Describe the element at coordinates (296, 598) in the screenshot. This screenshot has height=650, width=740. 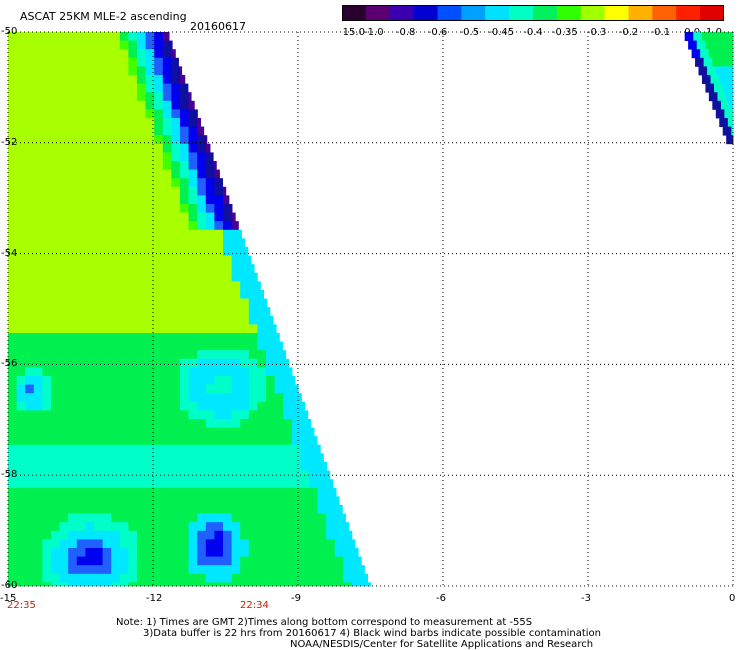
I see `x-tick-label: -9` at that location.